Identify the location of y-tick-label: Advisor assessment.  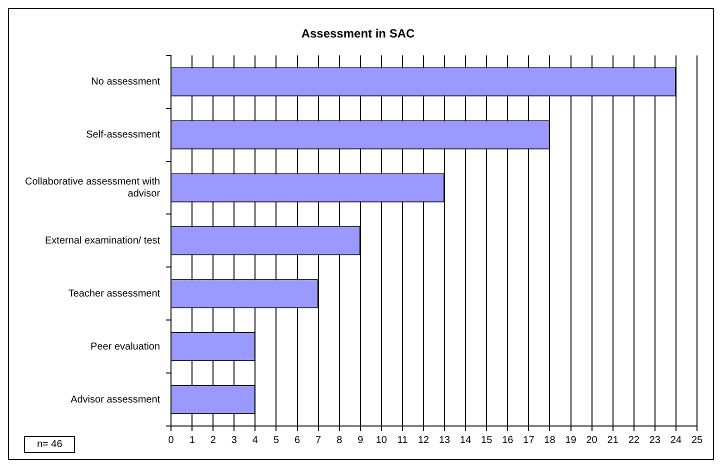
(115, 400).